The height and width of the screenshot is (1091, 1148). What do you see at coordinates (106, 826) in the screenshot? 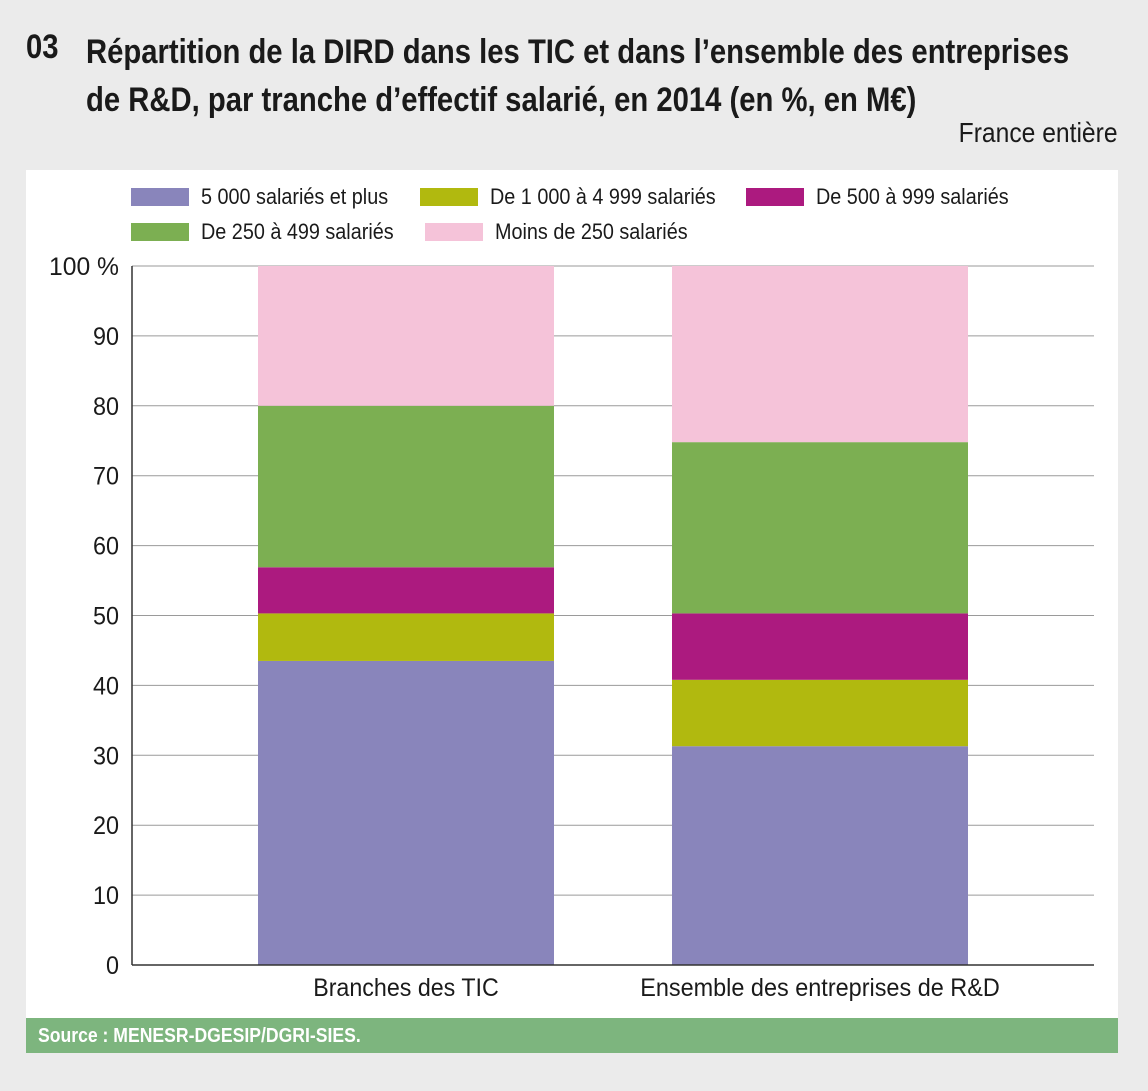
I see `y-tick-label: 20` at bounding box center [106, 826].